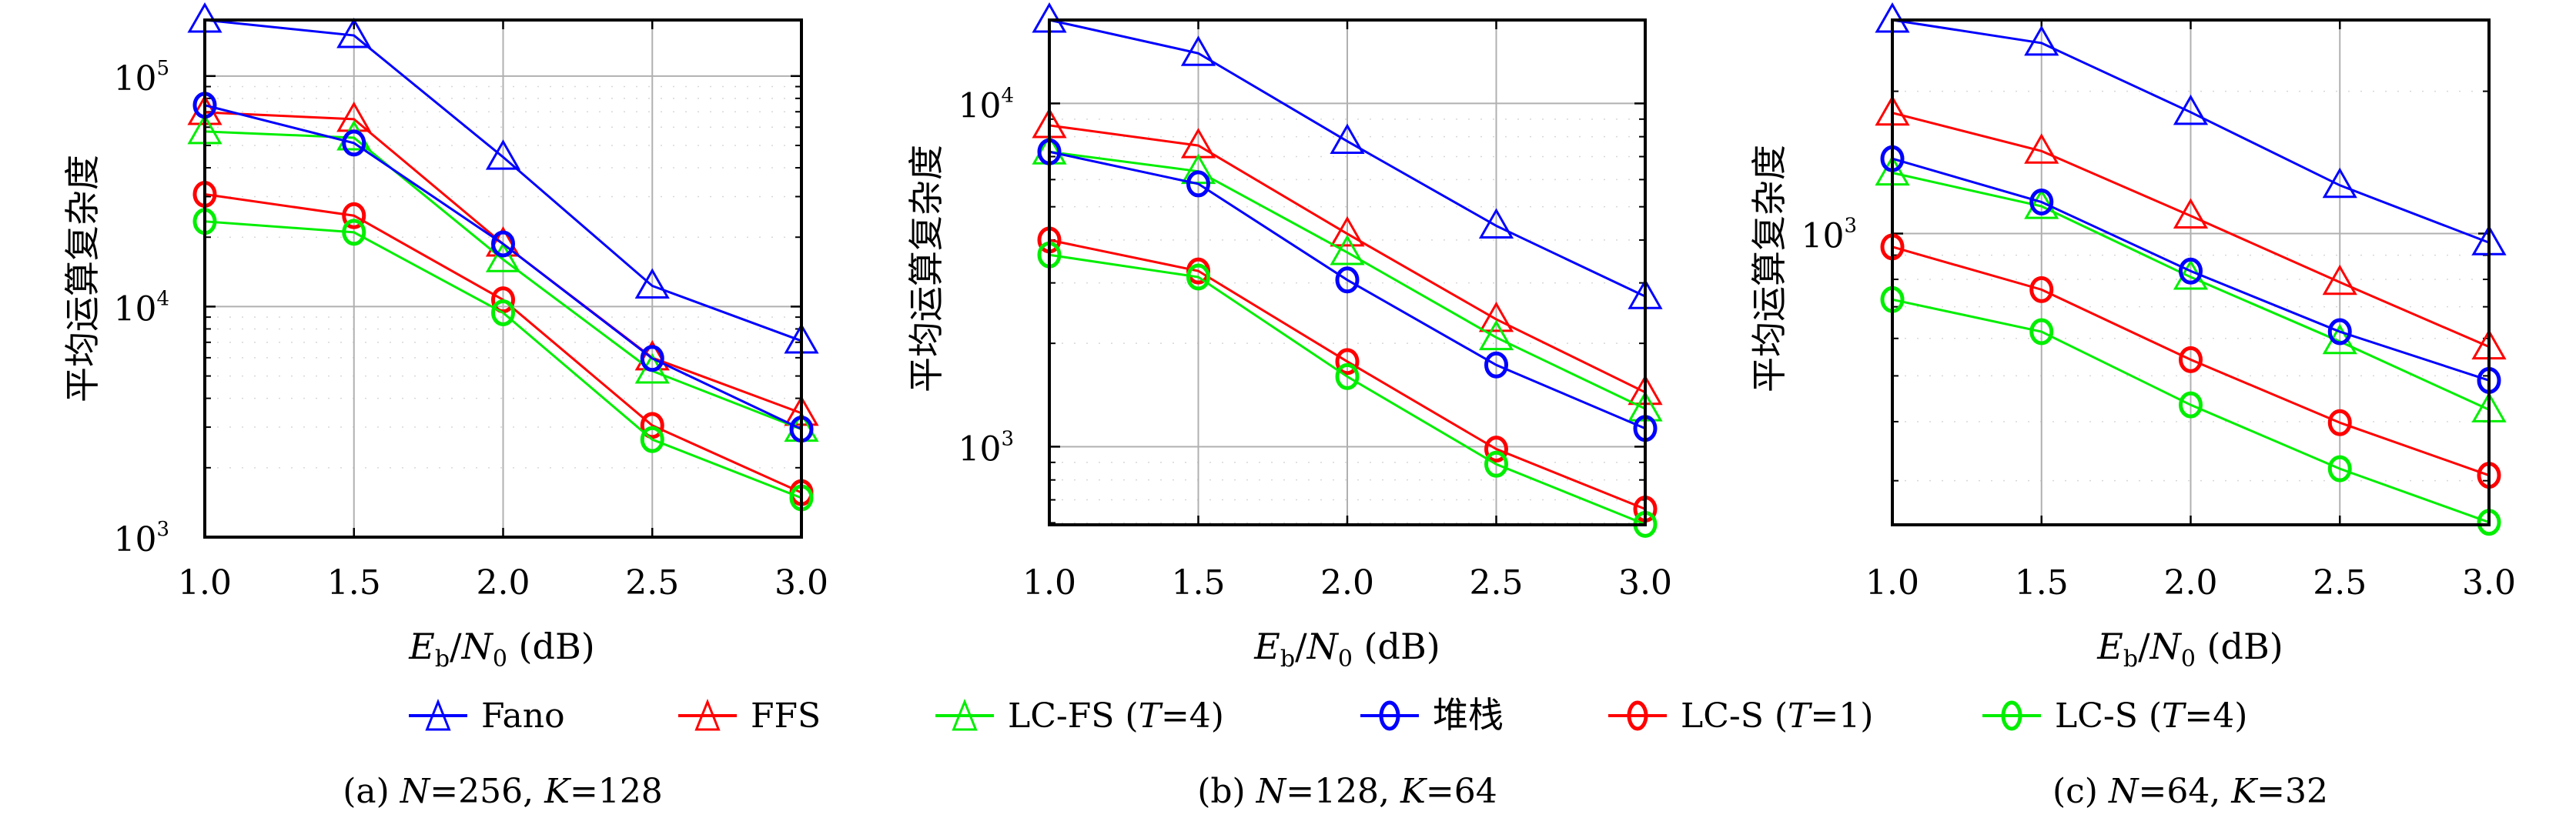 The width and height of the screenshot is (2576, 818). What do you see at coordinates (2340, 583) in the screenshot?
I see `x-tick-label: 2.5` at bounding box center [2340, 583].